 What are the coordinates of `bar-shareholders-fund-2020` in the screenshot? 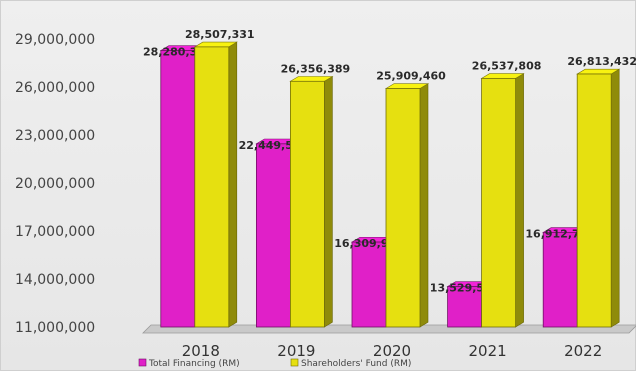 It's located at (403, 208).